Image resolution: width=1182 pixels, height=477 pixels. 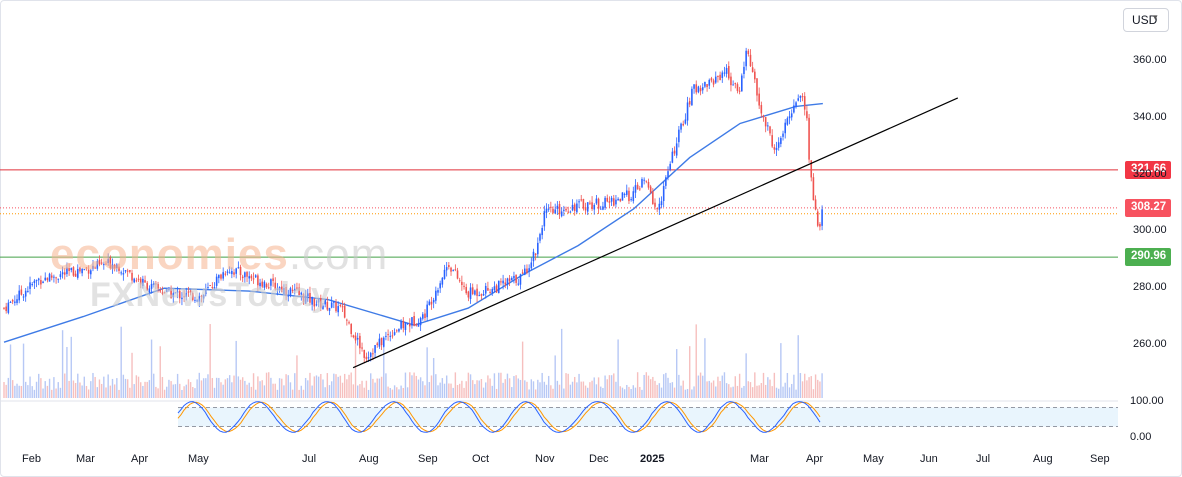 What do you see at coordinates (1150, 287) in the screenshot?
I see `y-tick-label: 280.00` at bounding box center [1150, 287].